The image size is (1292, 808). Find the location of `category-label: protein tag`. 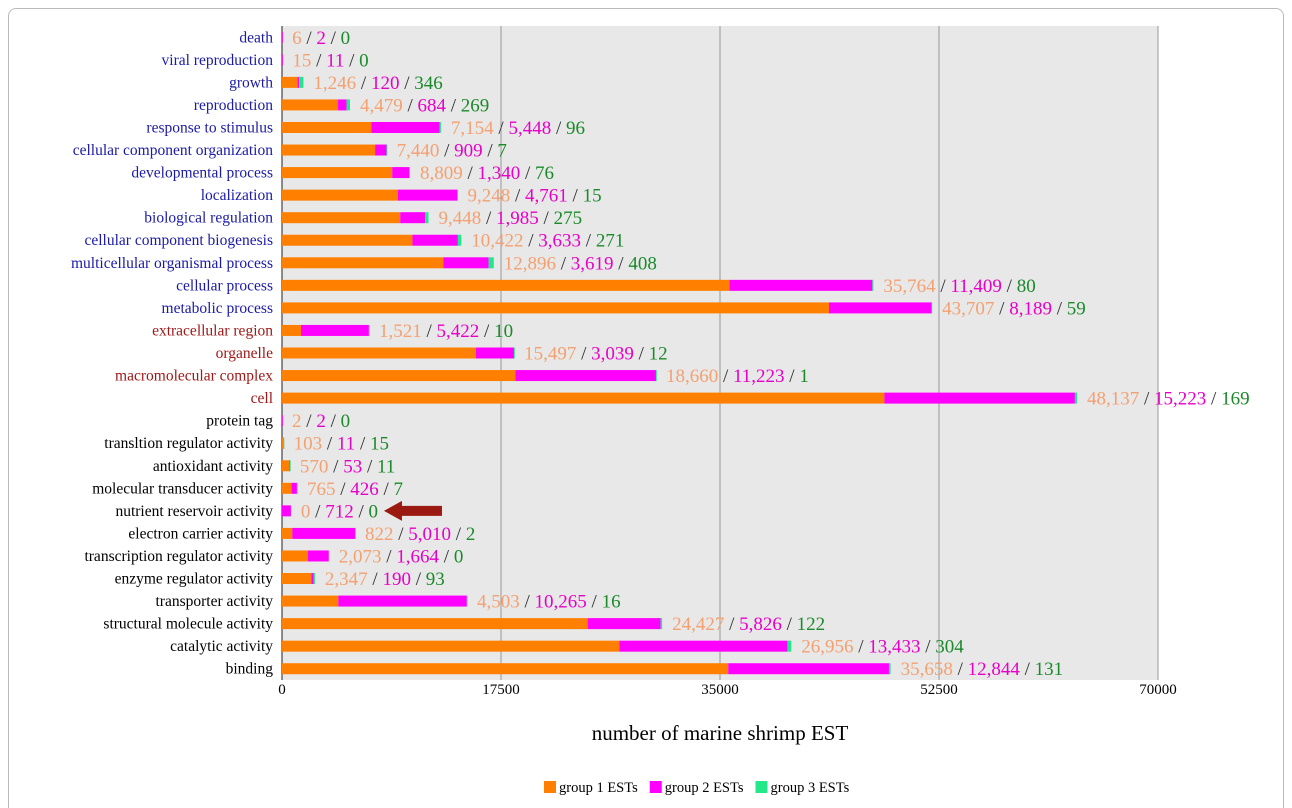

category-label: protein tag is located at coordinates (239, 421).